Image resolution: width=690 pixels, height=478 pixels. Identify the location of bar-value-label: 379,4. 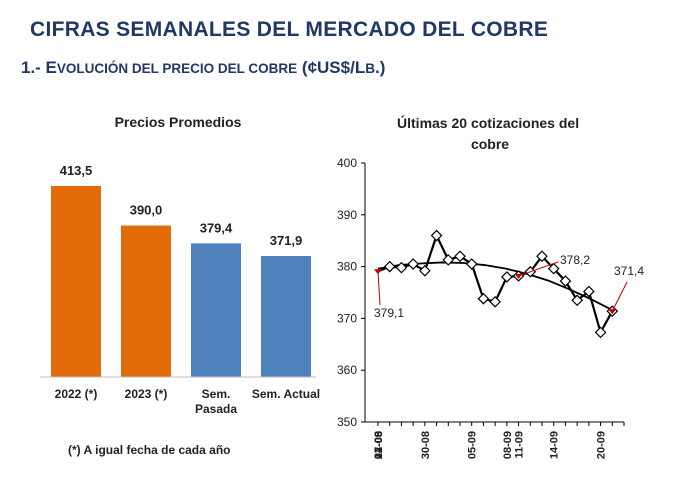
(216, 227).